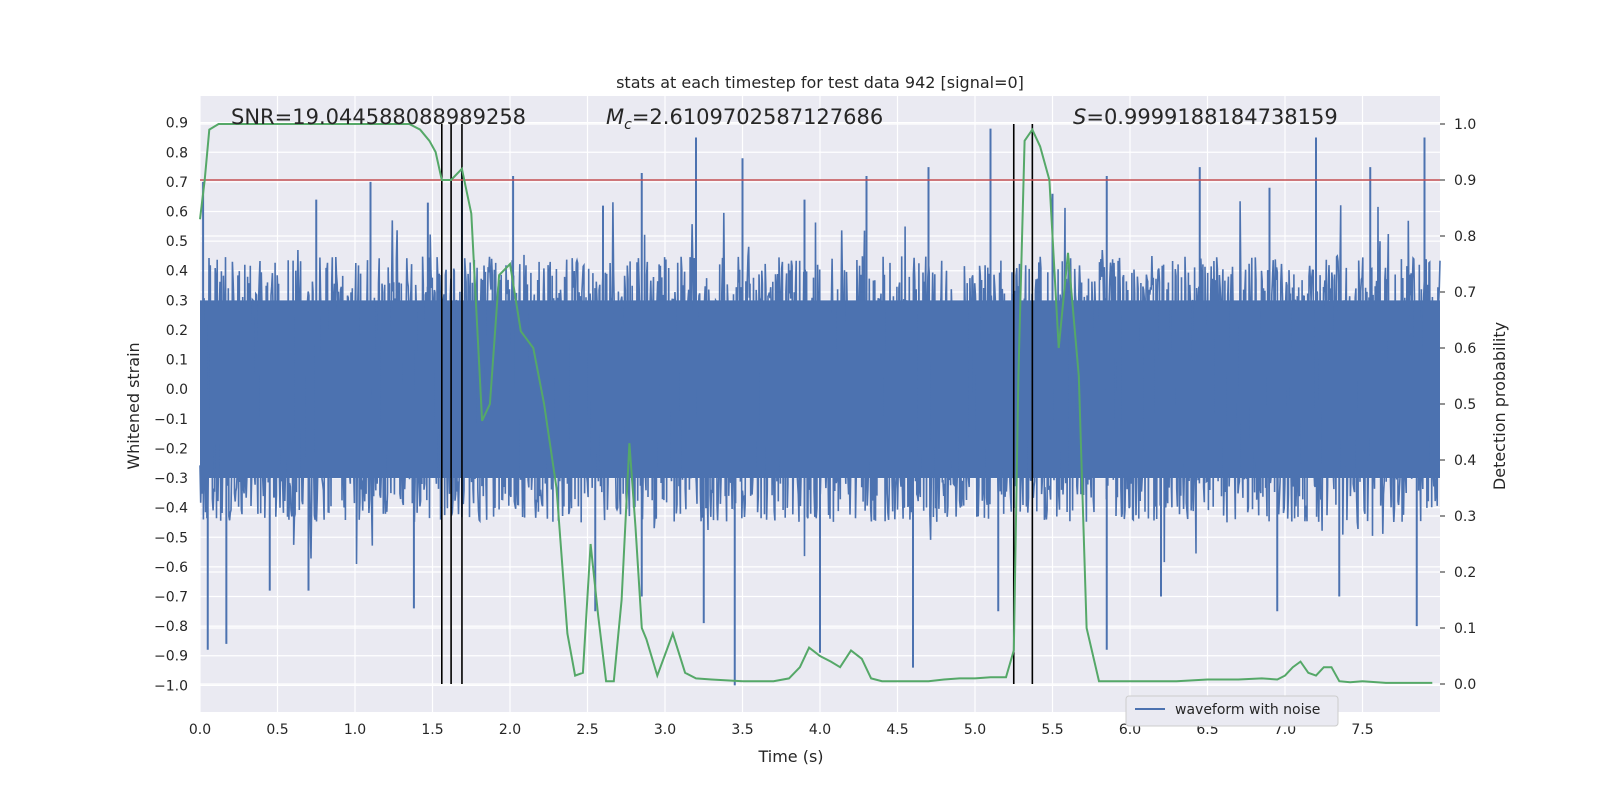 The image size is (1600, 800). Describe the element at coordinates (171, 598) in the screenshot. I see `y-left-tick-label: −0.7` at that location.